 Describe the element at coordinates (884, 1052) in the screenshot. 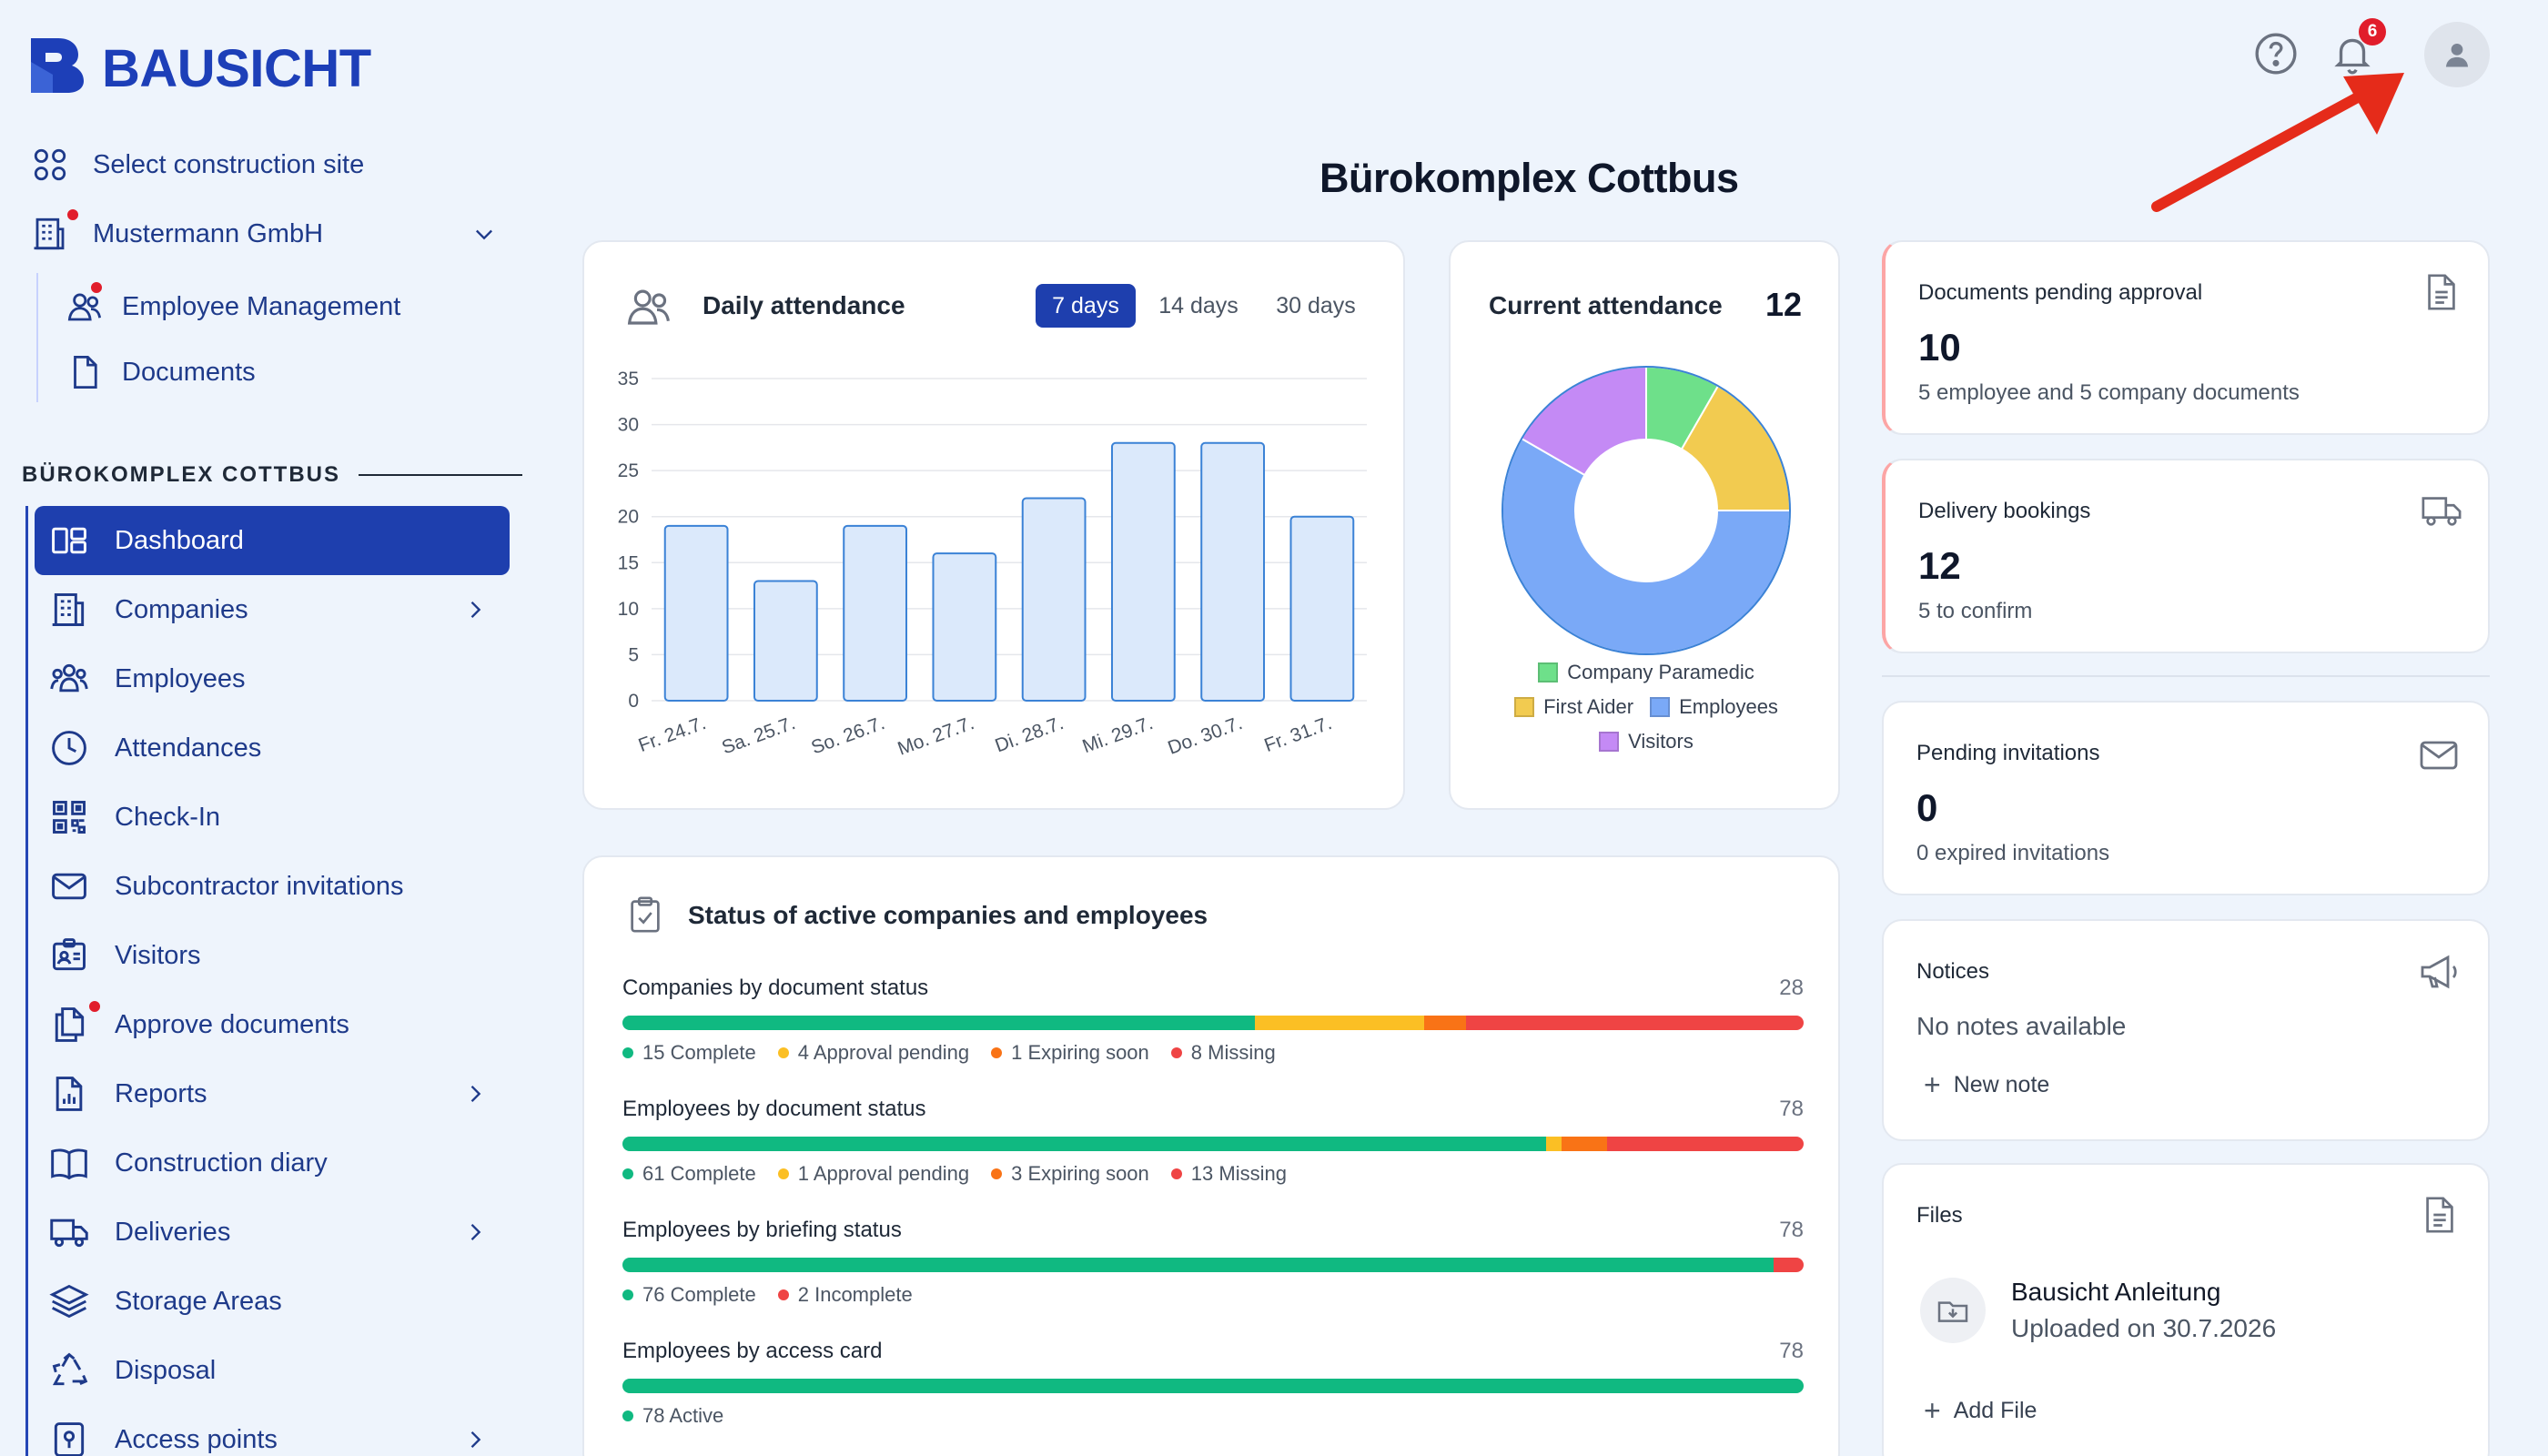

I see `status-legend-label: 4 Approval pending` at that location.